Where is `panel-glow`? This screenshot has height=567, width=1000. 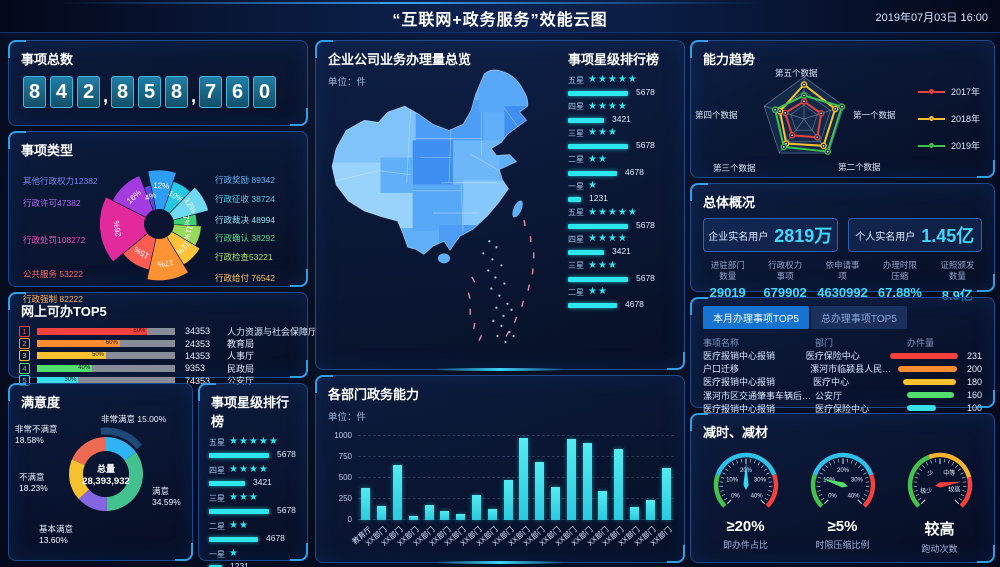 panel-glow is located at coordinates (500, 562).